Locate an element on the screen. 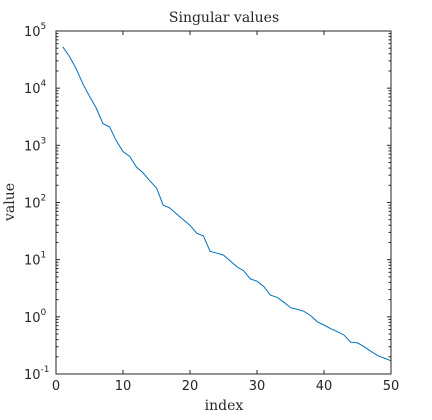 Image resolution: width=432 pixels, height=420 pixels. y-tick-label: 10⁻¹ is located at coordinates (37, 374).